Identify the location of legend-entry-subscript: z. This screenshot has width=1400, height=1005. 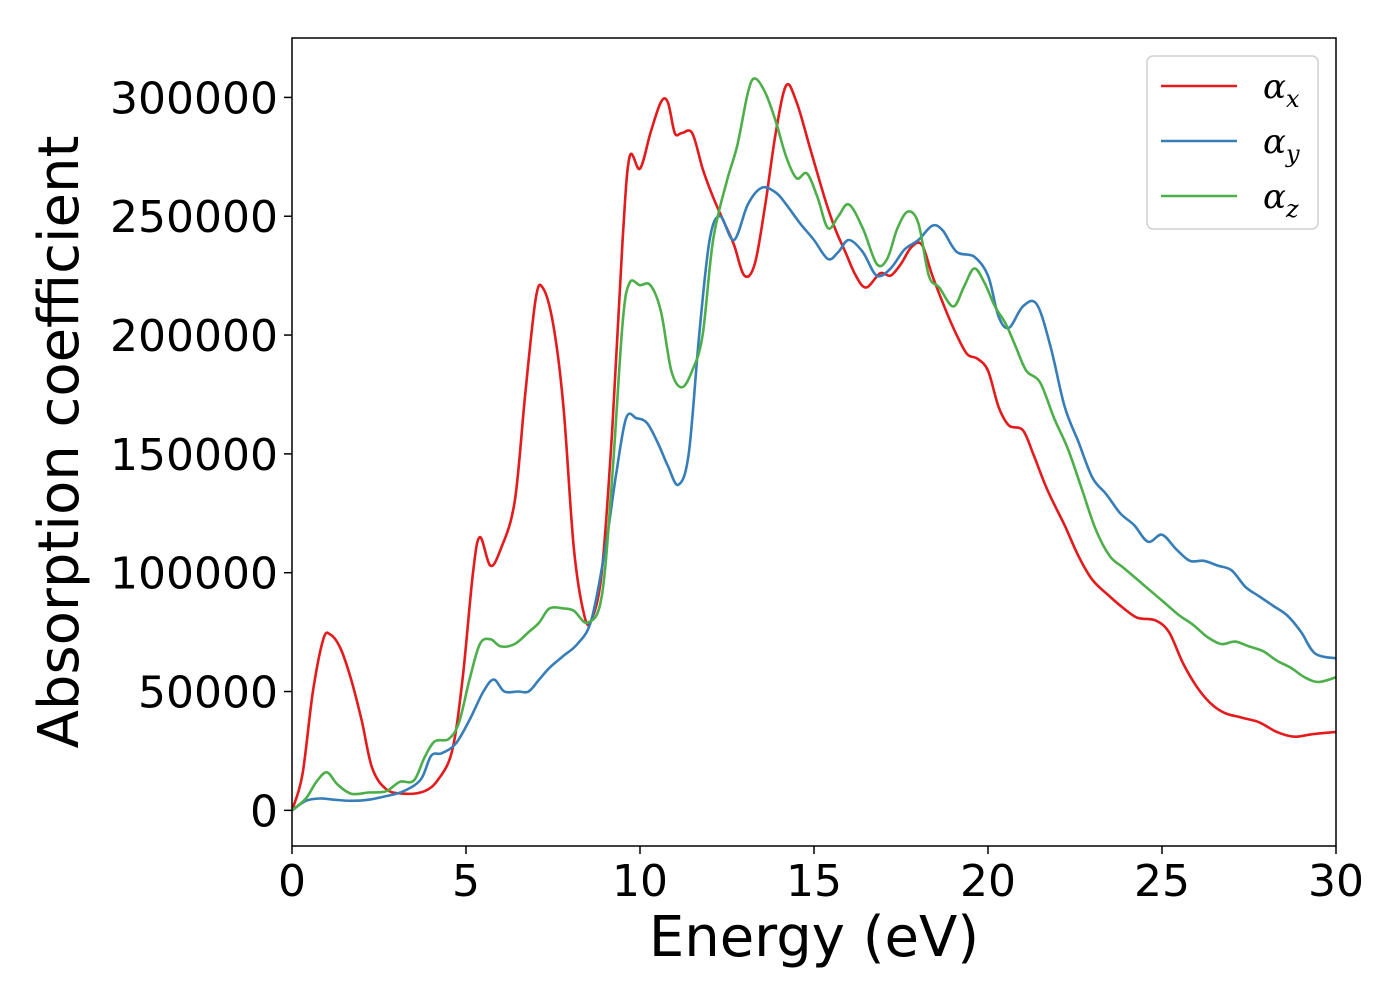
(1292, 209).